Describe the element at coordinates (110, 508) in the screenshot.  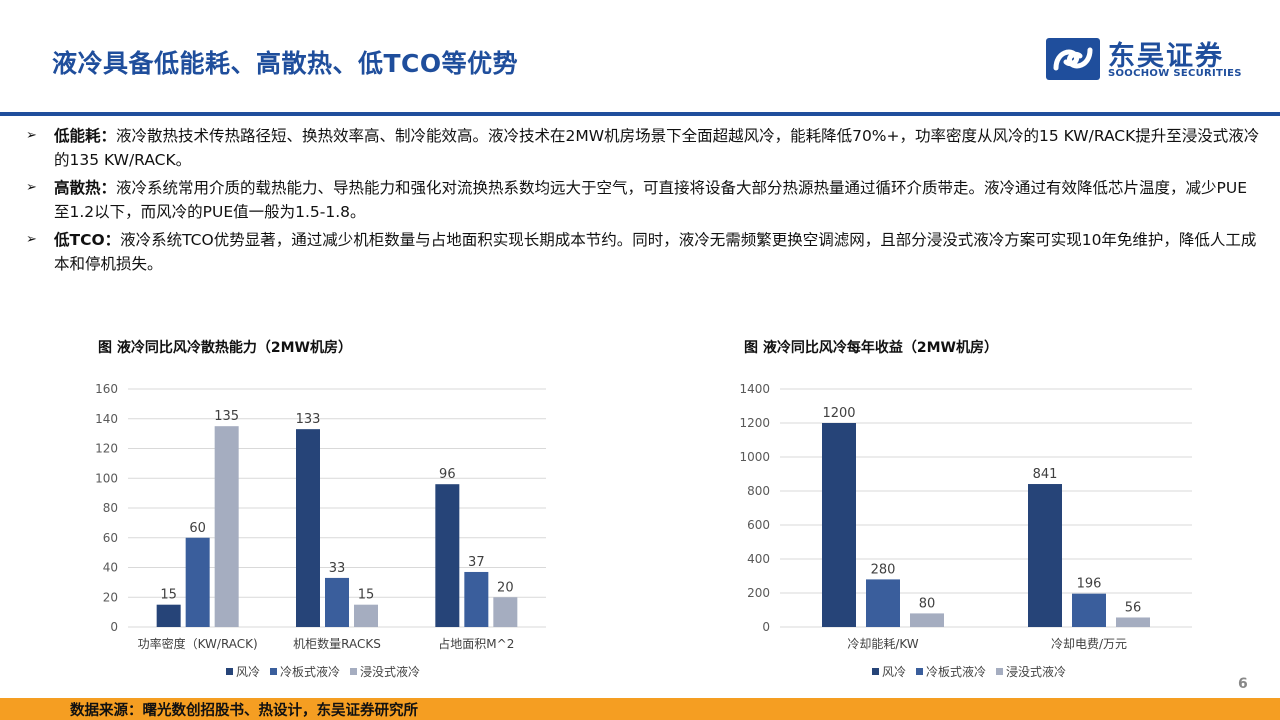
I see `y-tick-label: 80` at that location.